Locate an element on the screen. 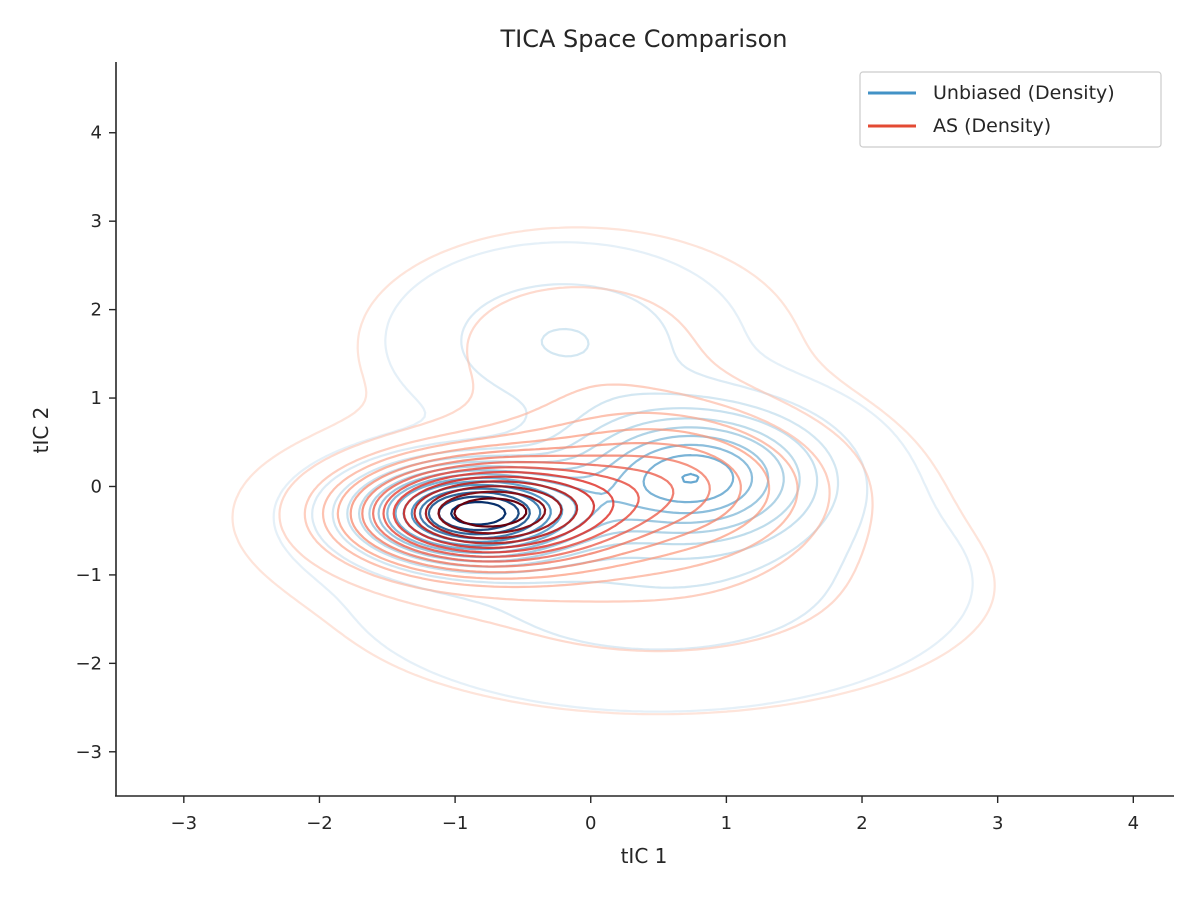 The width and height of the screenshot is (1200, 901). y-tick-label: −1 is located at coordinates (88, 575).